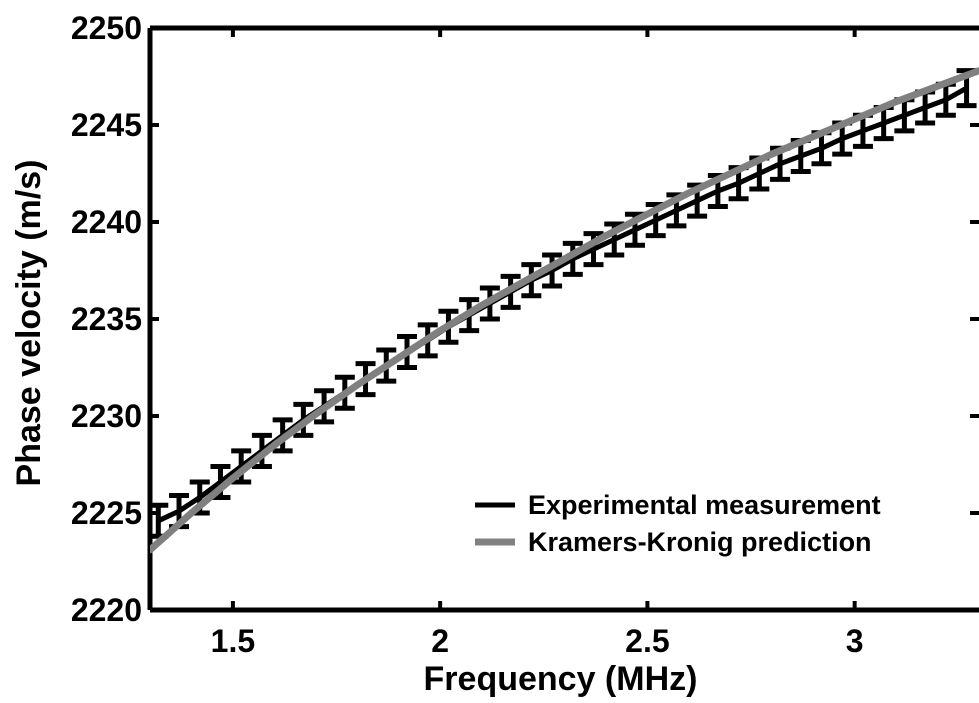 The width and height of the screenshot is (979, 703). Describe the element at coordinates (106, 125) in the screenshot. I see `y-tick-label: 2245` at that location.